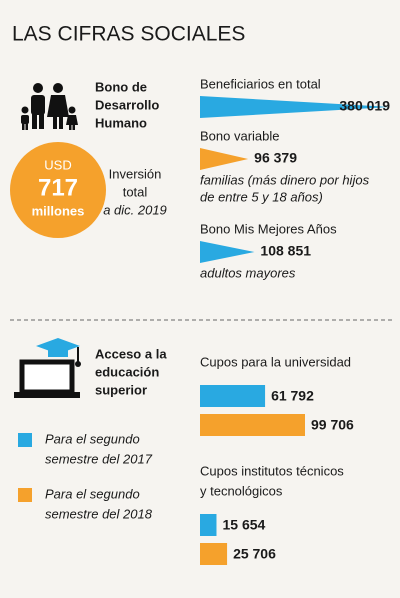 Image resolution: width=400 pixels, height=598 pixels. What do you see at coordinates (275, 158) in the screenshot?
I see `beneficiary-value: 96 379` at bounding box center [275, 158].